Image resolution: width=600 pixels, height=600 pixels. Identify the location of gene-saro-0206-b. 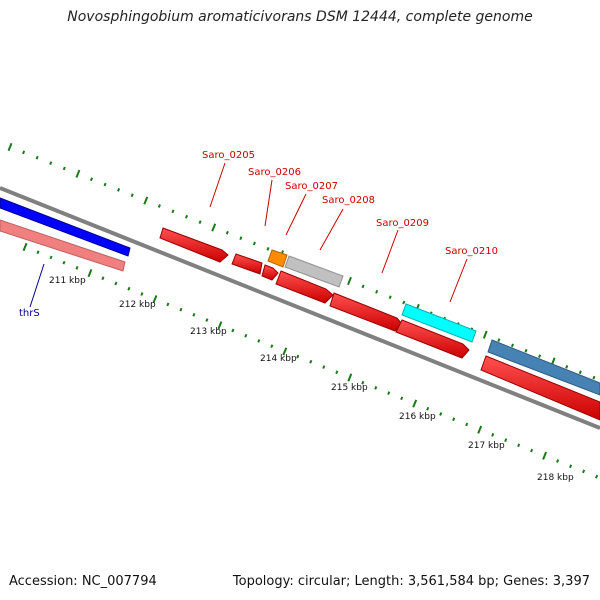
(270, 272).